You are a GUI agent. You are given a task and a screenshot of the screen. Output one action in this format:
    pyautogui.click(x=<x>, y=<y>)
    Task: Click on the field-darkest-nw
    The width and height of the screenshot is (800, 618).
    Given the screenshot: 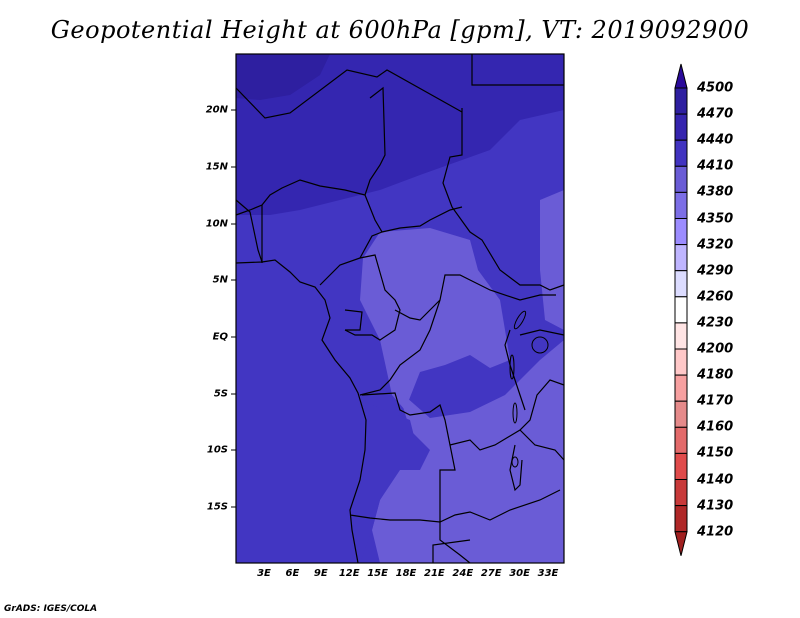 What is the action you would take?
    pyautogui.click(x=283, y=77)
    